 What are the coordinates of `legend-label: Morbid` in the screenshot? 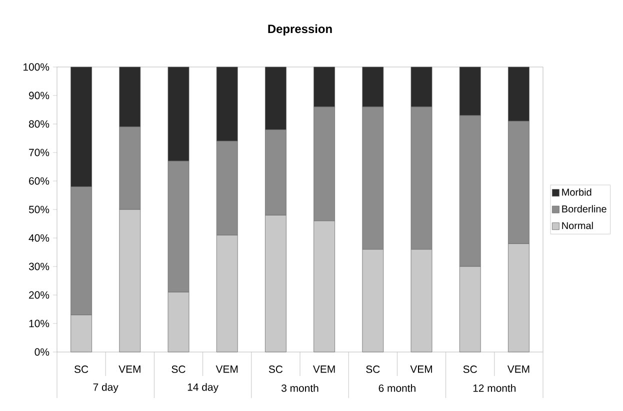 It's located at (577, 192).